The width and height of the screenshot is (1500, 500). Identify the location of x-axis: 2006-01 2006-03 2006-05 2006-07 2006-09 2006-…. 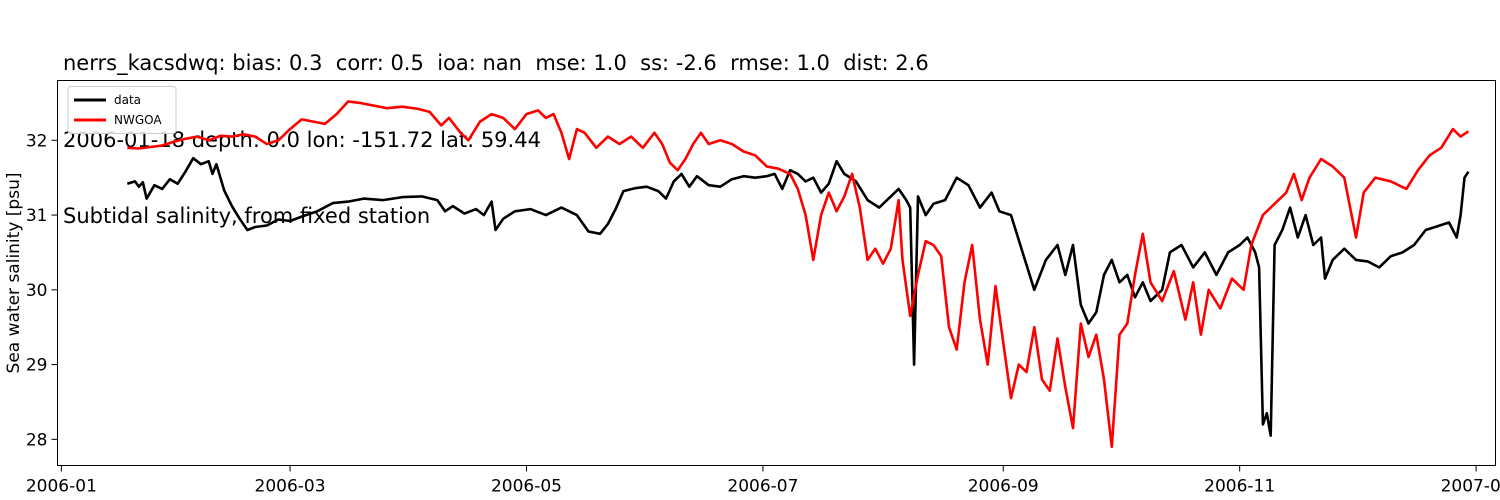
(763, 481).